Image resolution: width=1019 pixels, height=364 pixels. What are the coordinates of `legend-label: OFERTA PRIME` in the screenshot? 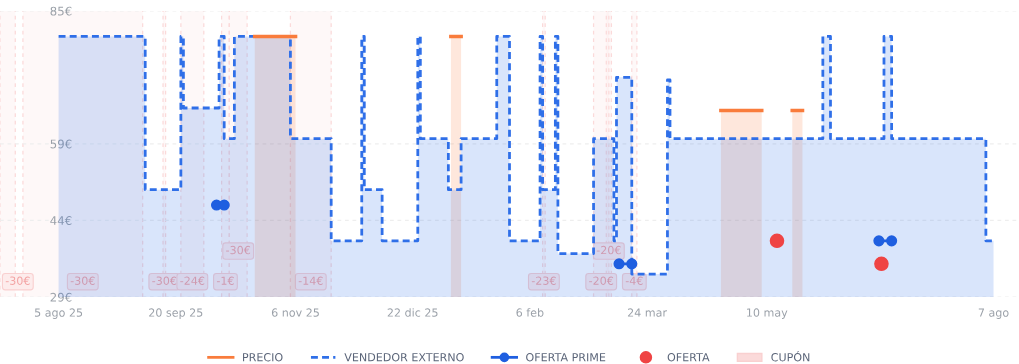 It's located at (566, 357).